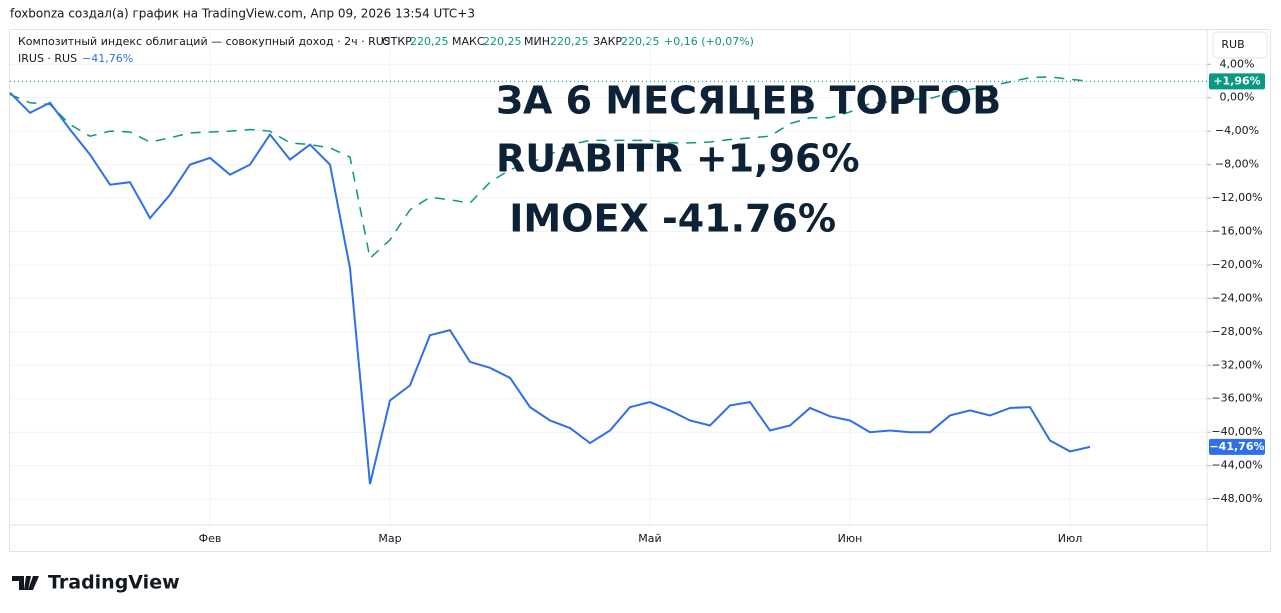  What do you see at coordinates (1237, 164) in the screenshot?
I see `y-tick-label: −8,00%` at bounding box center [1237, 164].